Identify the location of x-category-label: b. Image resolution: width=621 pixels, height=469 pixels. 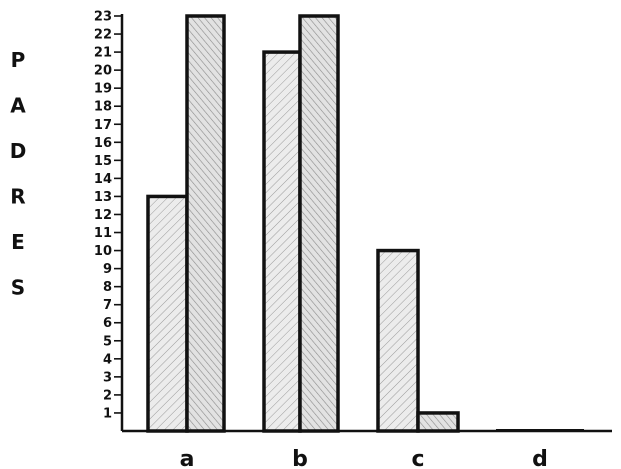
(300, 458).